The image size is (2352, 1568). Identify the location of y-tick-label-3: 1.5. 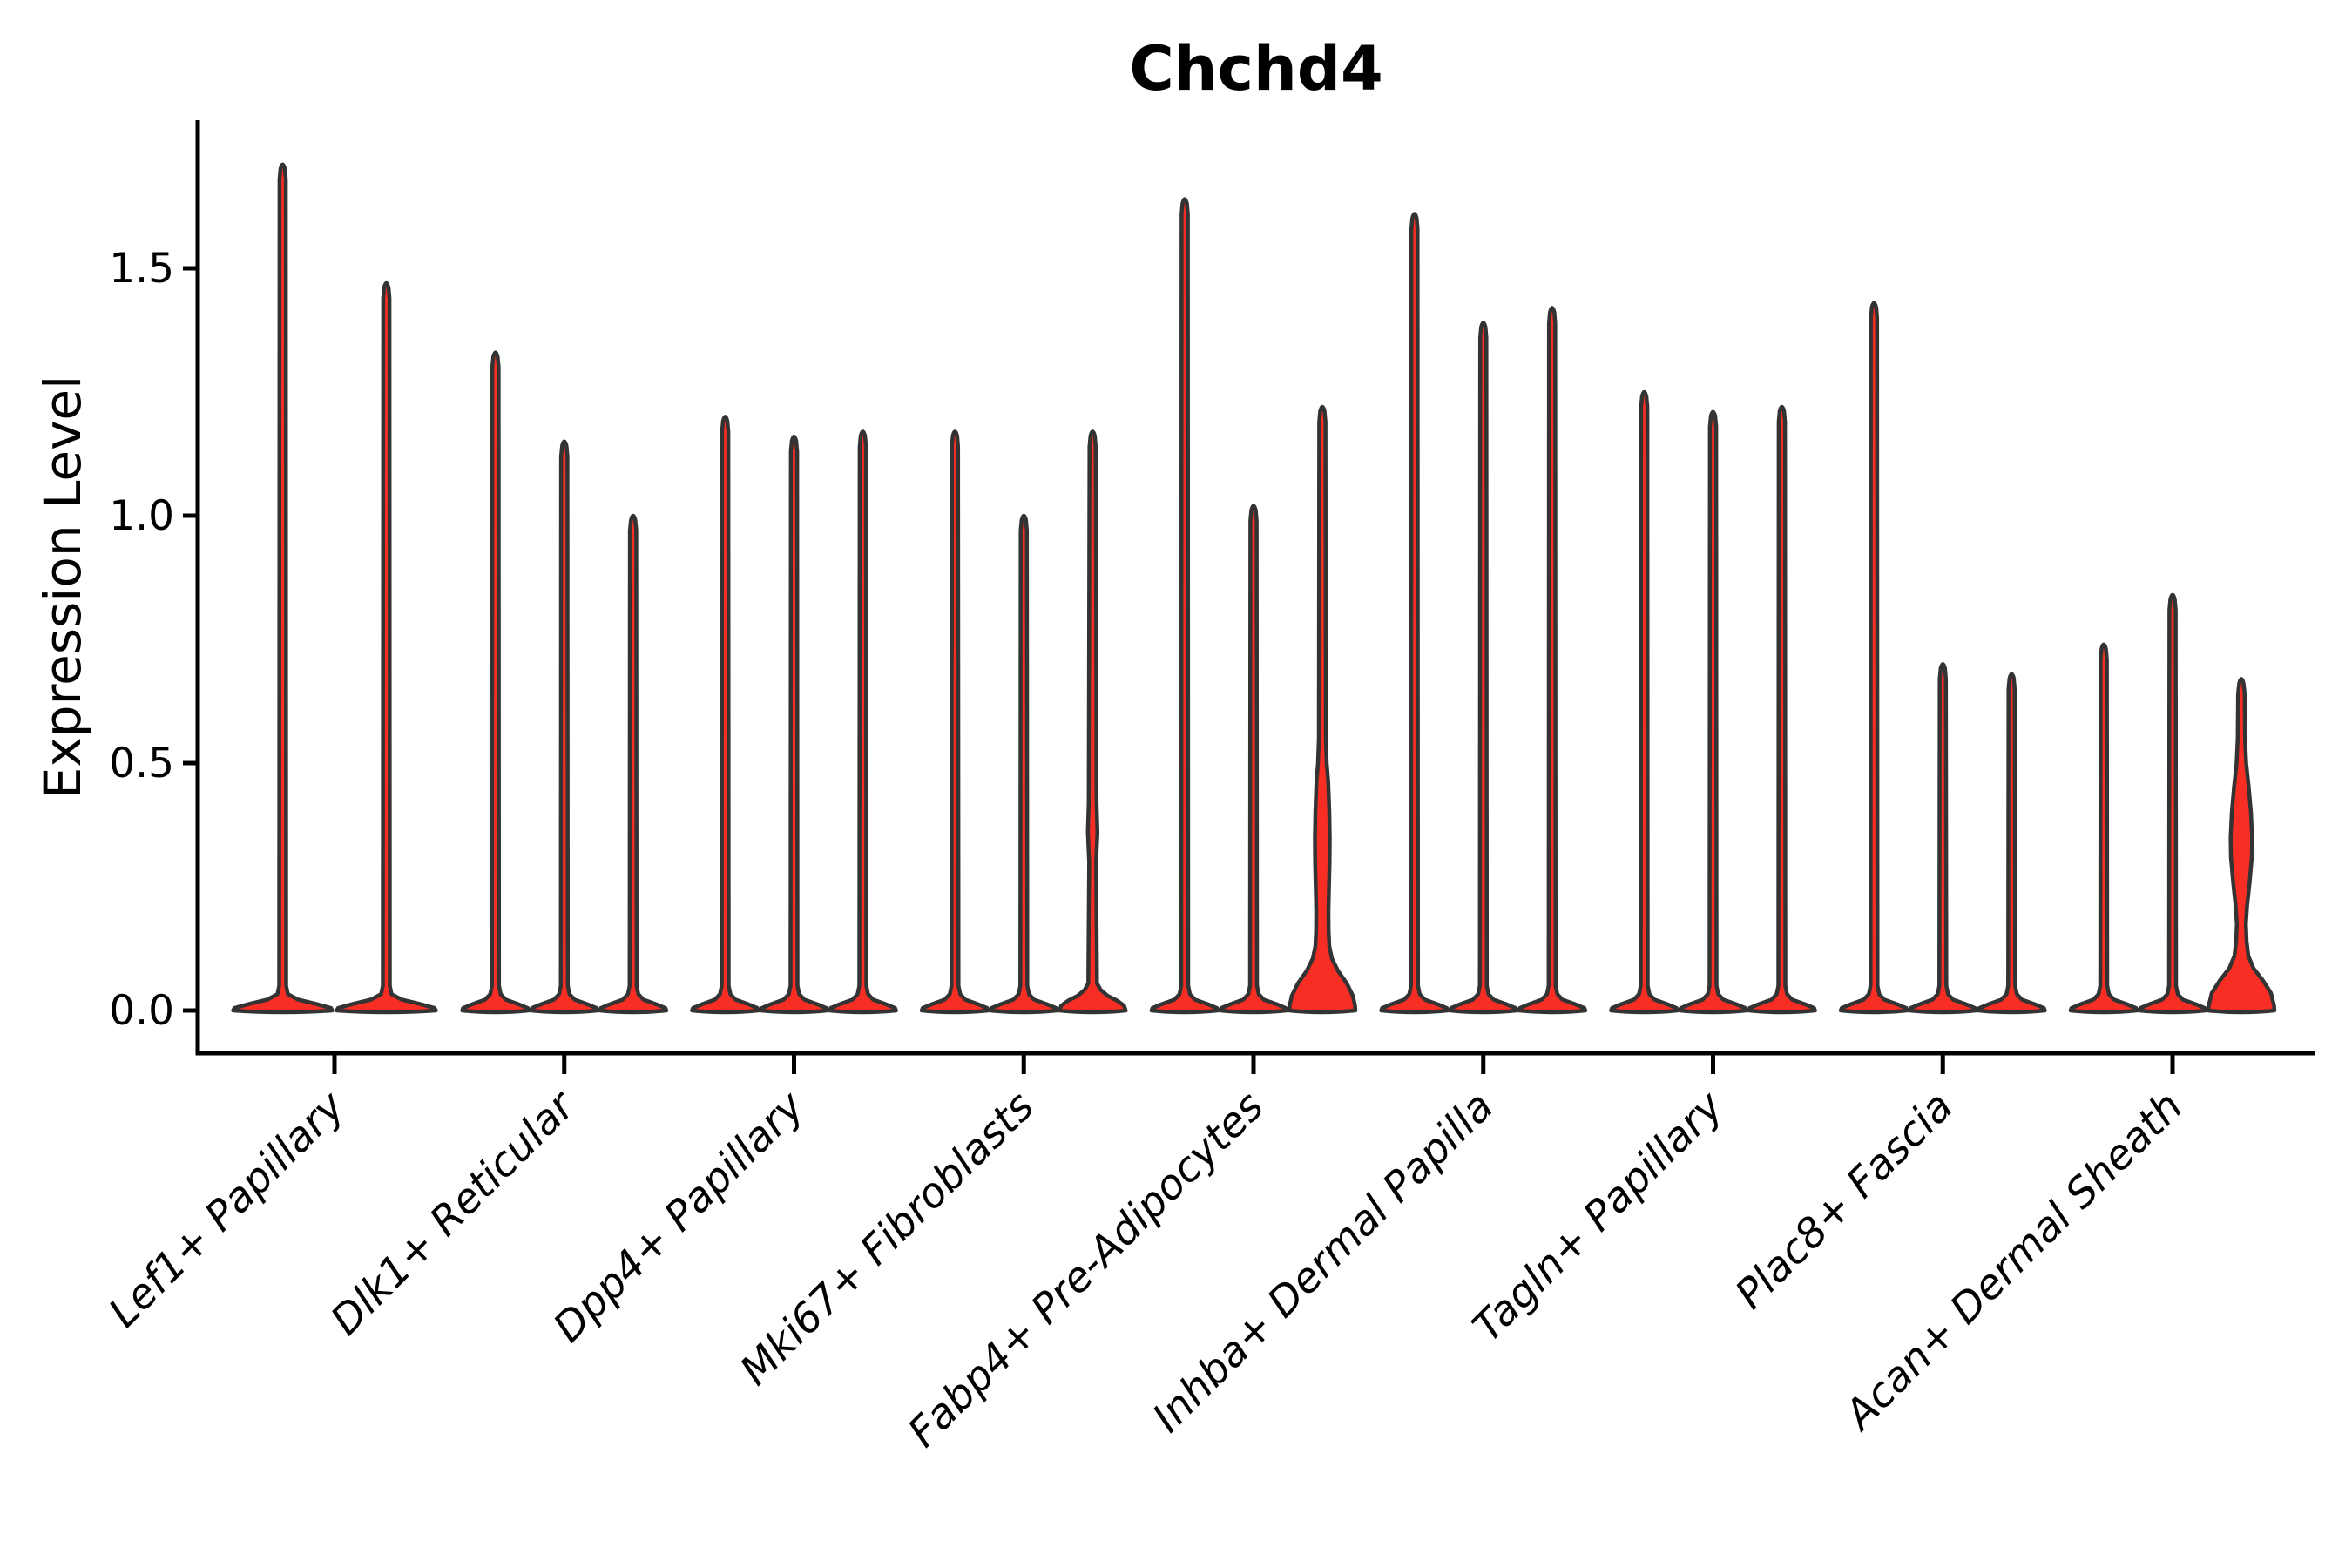
(141, 269).